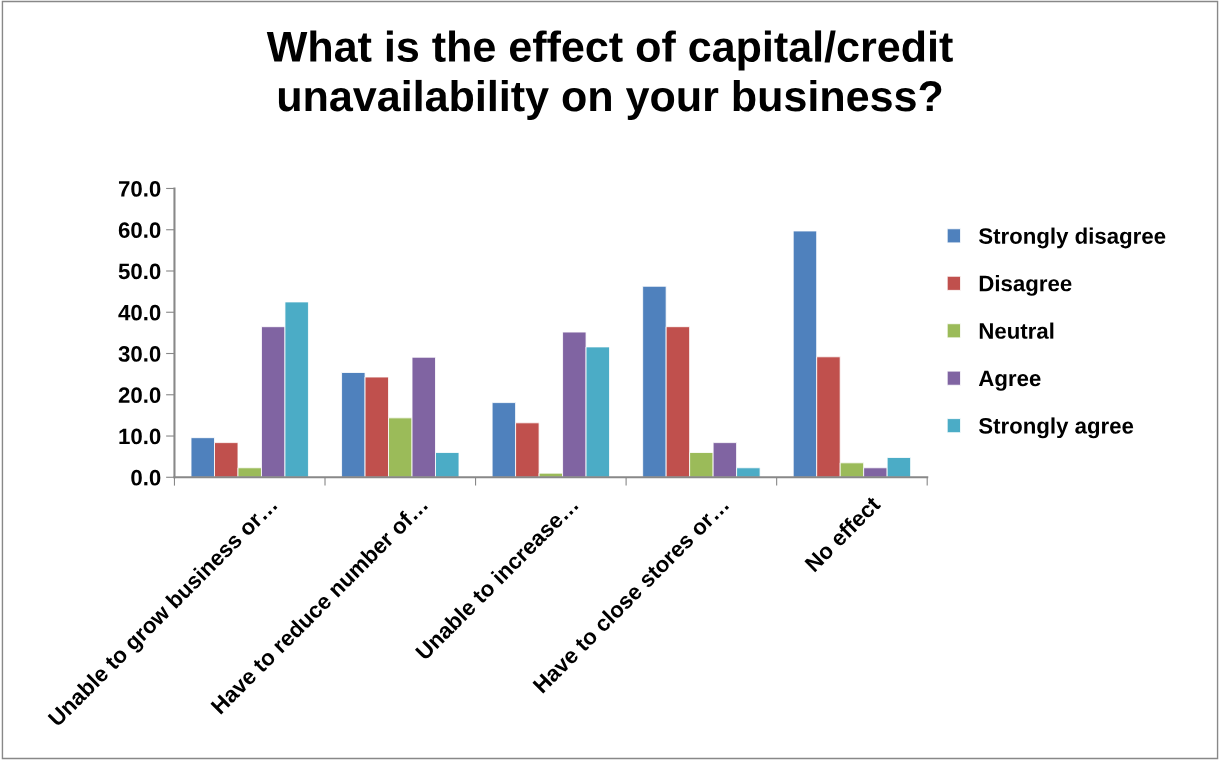 The image size is (1220, 760). I want to click on y-tick-label: 10.0, so click(140, 436).